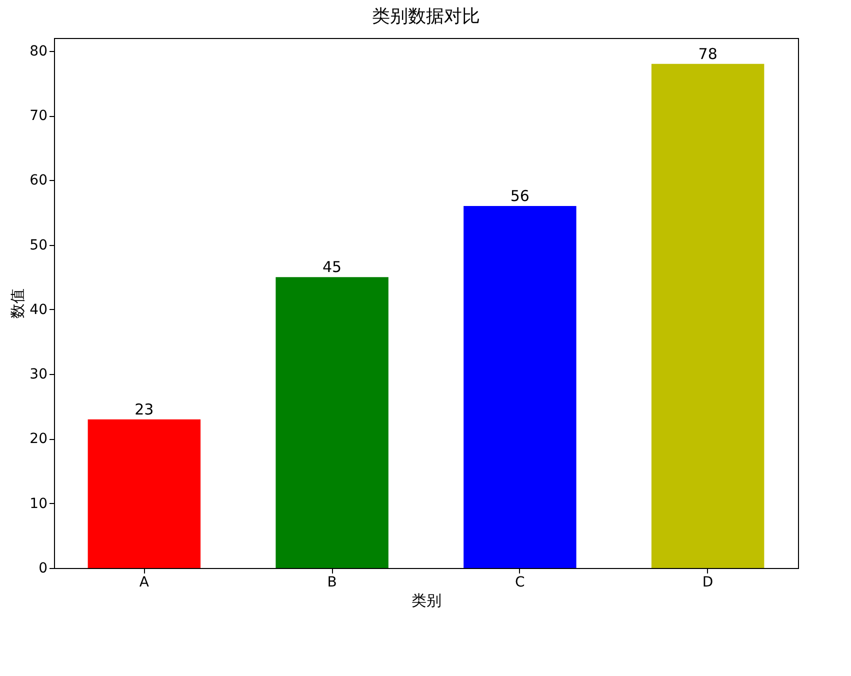 The width and height of the screenshot is (851, 676). Describe the element at coordinates (43, 568) in the screenshot. I see `y-tick-label: 0` at that location.